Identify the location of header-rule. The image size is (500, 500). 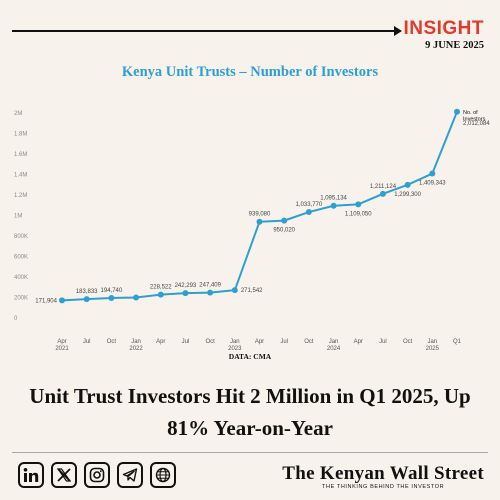
(204, 31).